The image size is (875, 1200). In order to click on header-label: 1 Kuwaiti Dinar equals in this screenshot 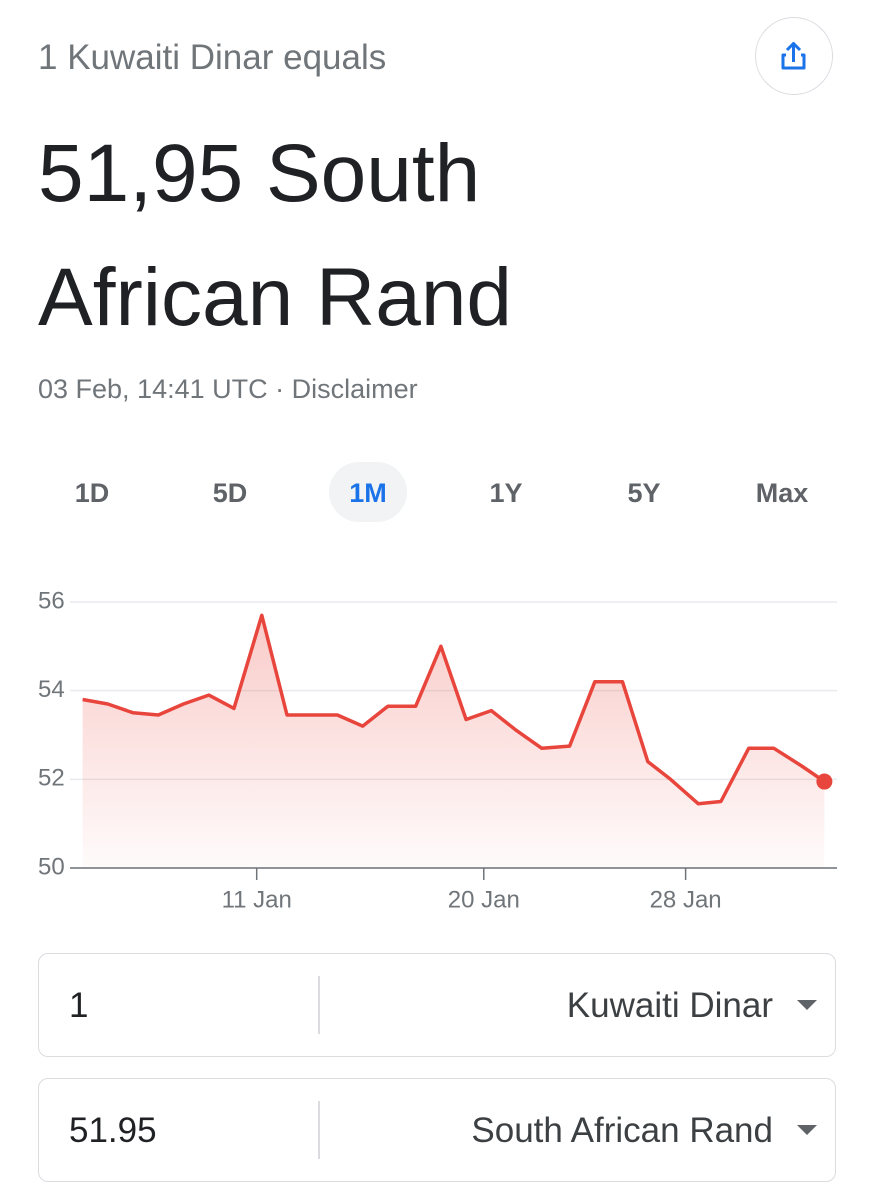, I will do `click(212, 57)`.